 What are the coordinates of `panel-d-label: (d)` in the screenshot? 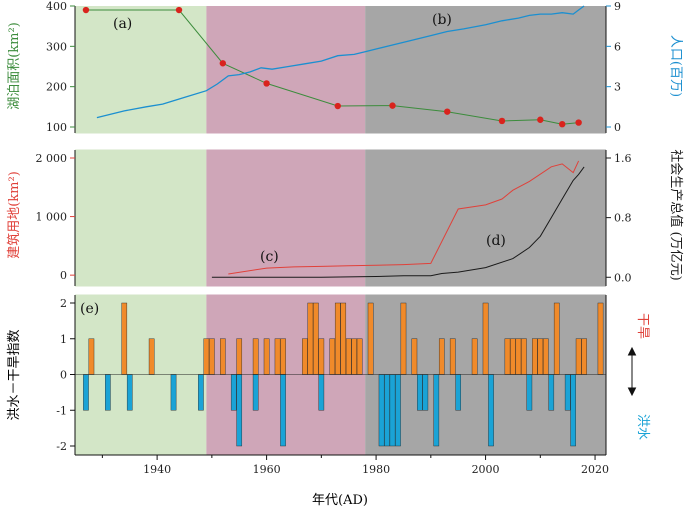 It's located at (496, 241).